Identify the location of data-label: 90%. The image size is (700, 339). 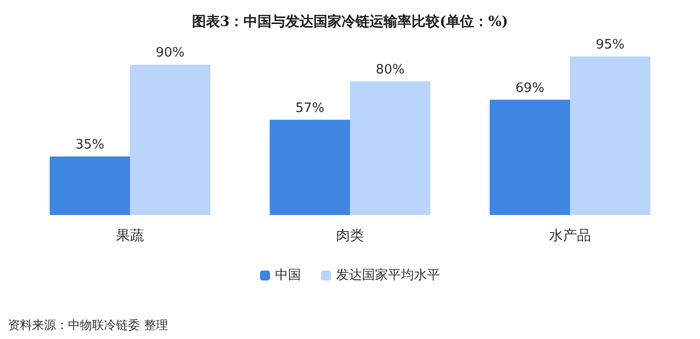
(170, 53).